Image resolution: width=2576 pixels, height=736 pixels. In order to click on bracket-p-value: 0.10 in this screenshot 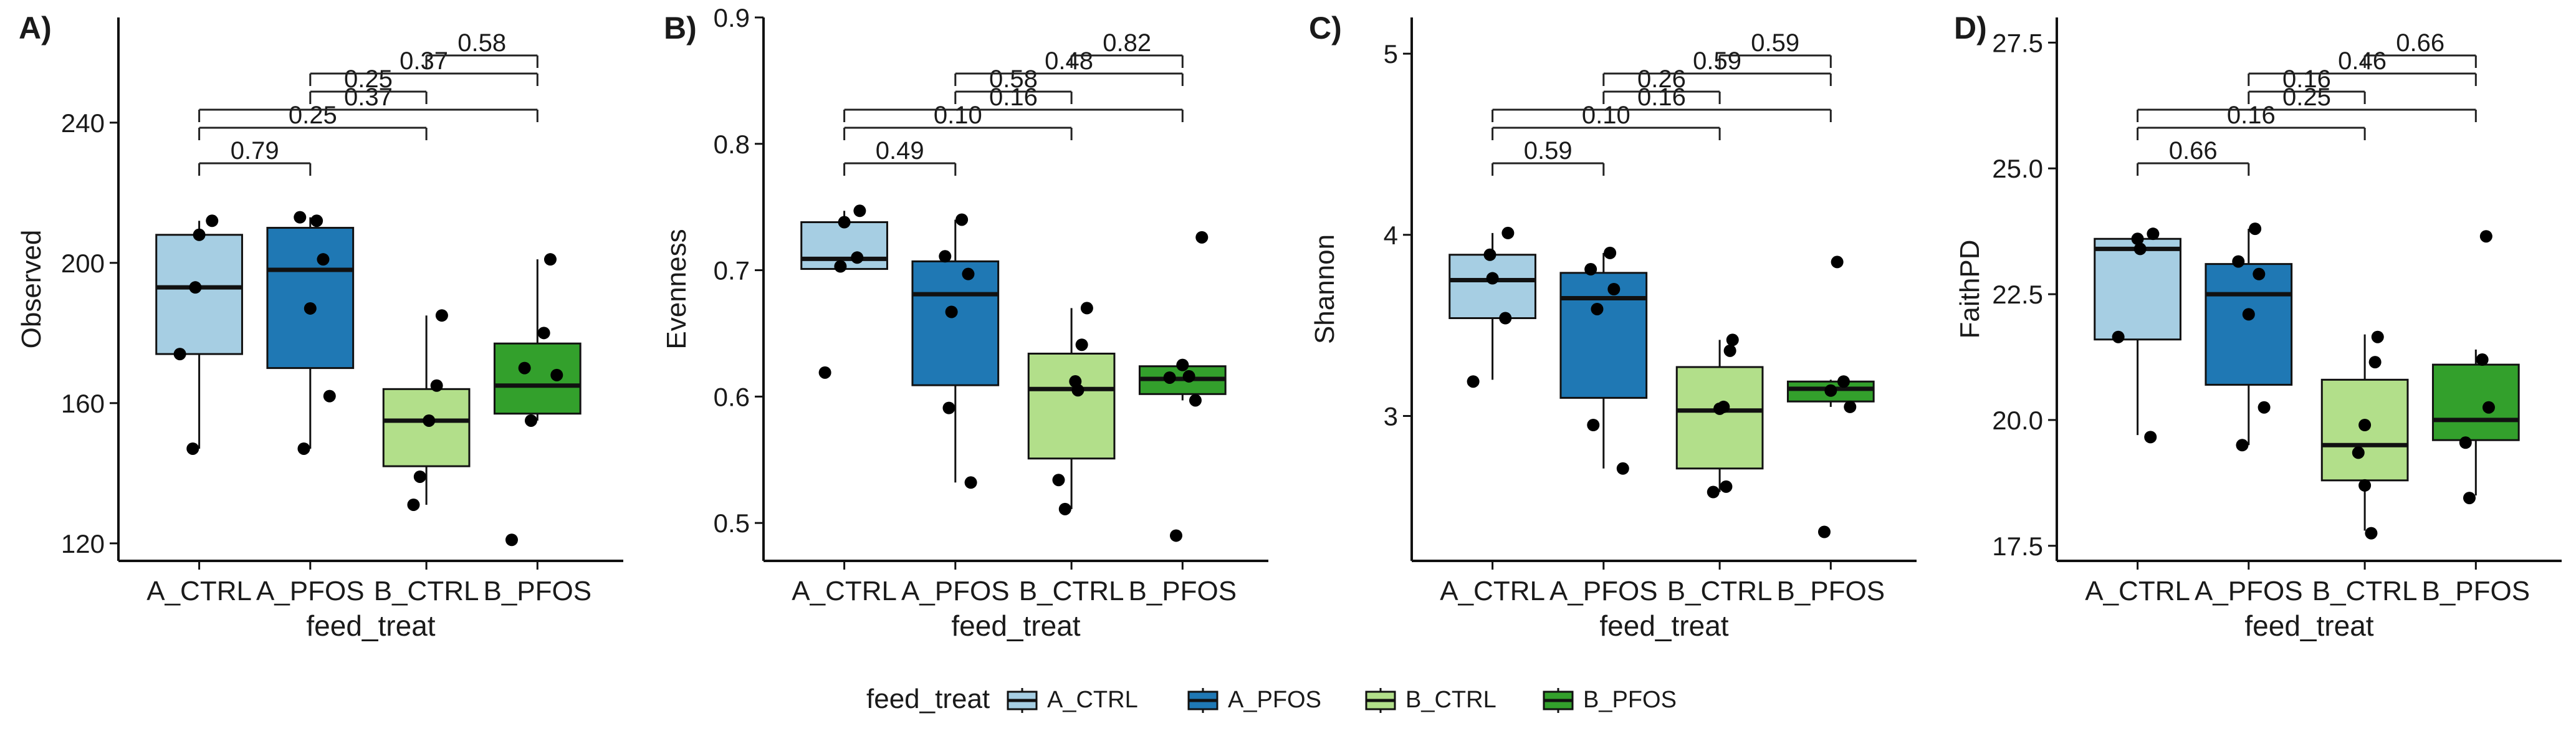, I will do `click(1606, 115)`.